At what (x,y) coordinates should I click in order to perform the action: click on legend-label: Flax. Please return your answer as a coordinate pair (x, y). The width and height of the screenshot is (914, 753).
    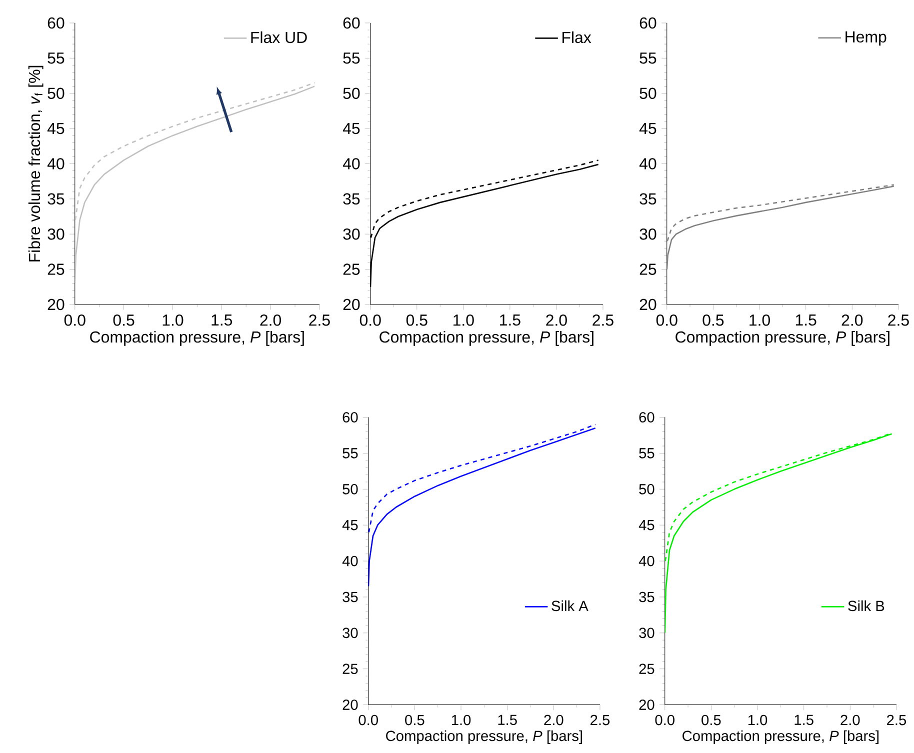
    Looking at the image, I should click on (577, 38).